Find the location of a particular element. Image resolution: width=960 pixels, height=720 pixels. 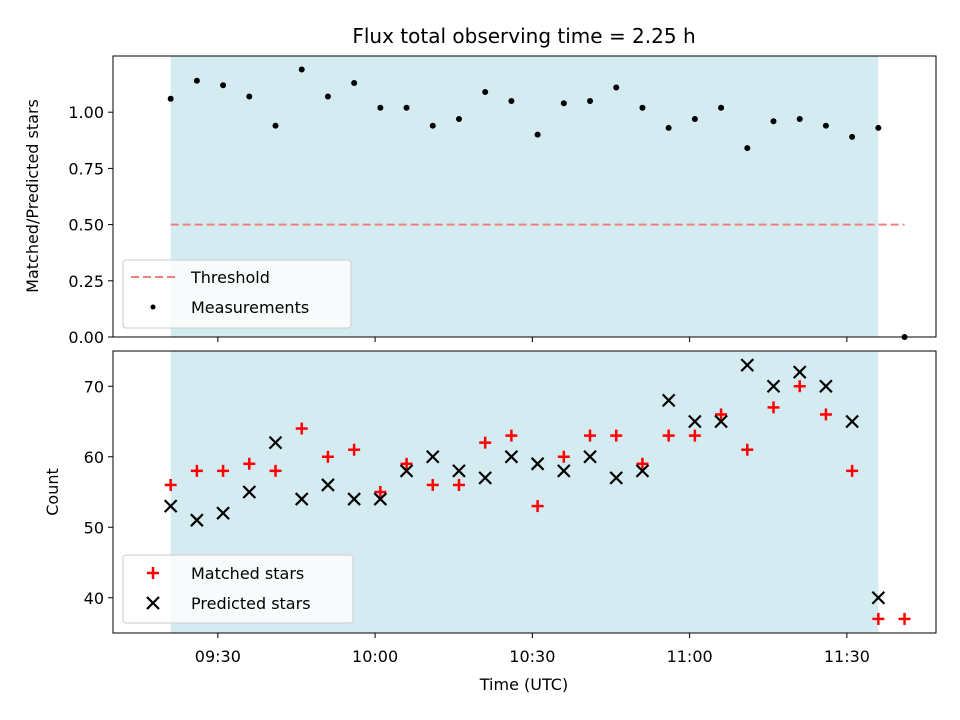

top-y-tick-label: 0.00 is located at coordinates (86, 337).